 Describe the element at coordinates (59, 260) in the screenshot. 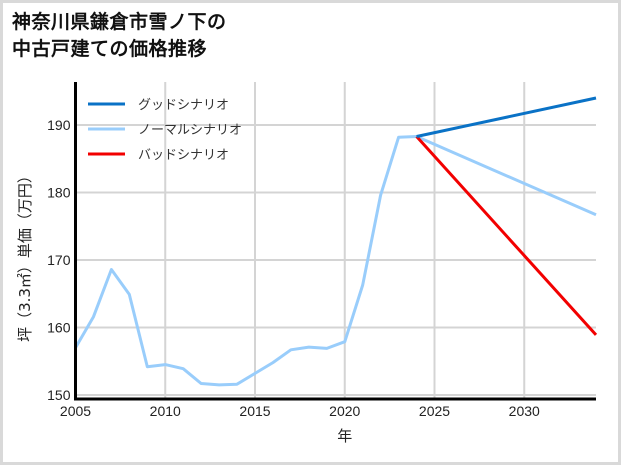

I see `y-tick-label: 170` at that location.